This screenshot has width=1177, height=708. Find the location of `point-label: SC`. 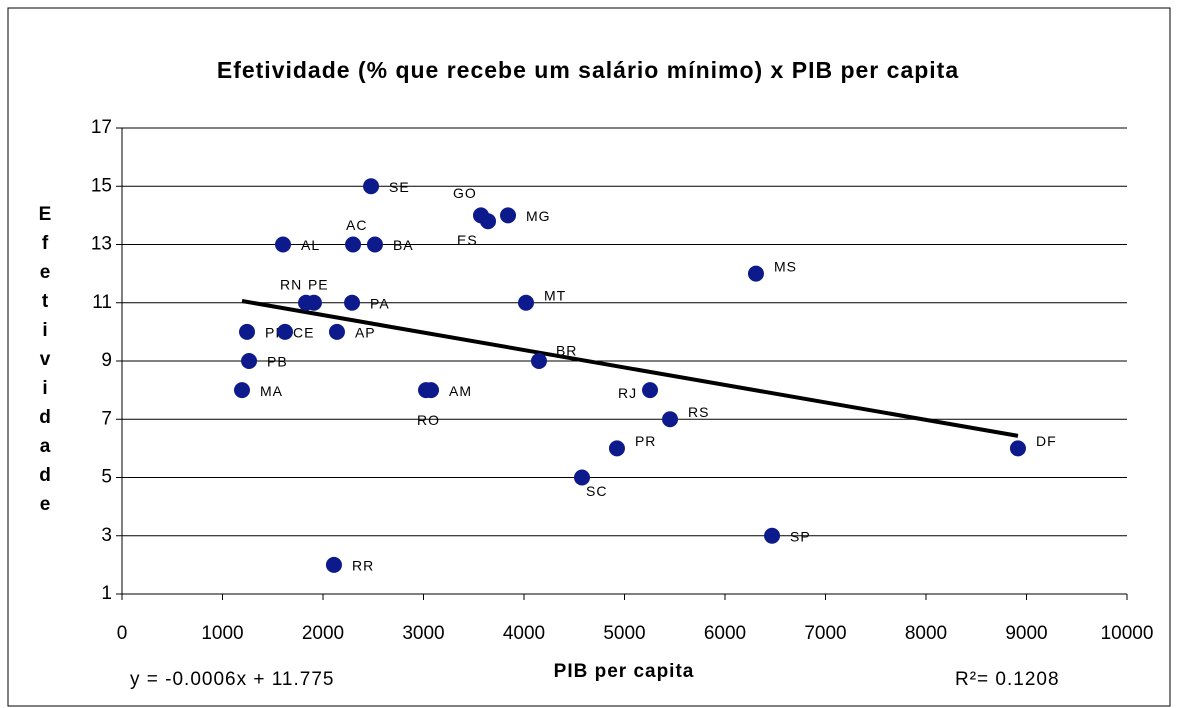

point-label: SC is located at coordinates (596, 491).